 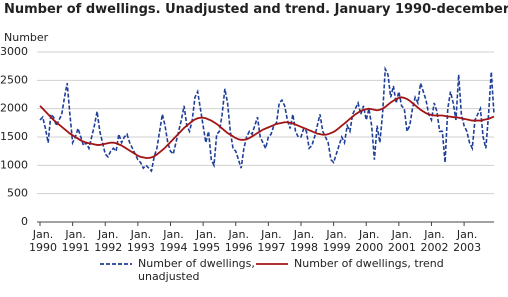 What do you see at coordinates (271, 241) in the screenshot?
I see `x-tick-label: Jan. 1997` at bounding box center [271, 241].